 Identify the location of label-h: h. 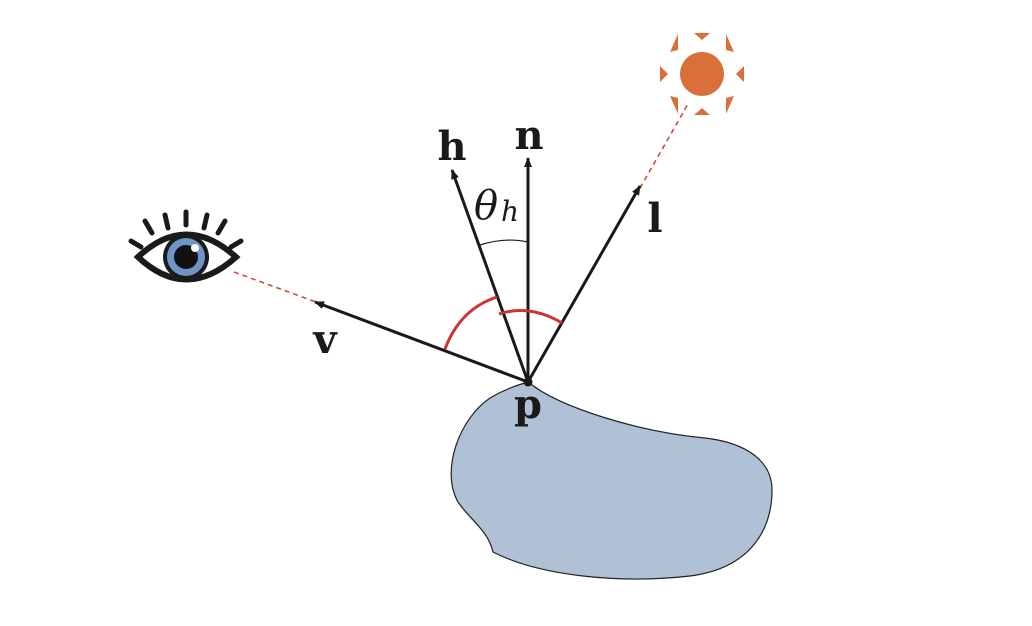
(451, 146).